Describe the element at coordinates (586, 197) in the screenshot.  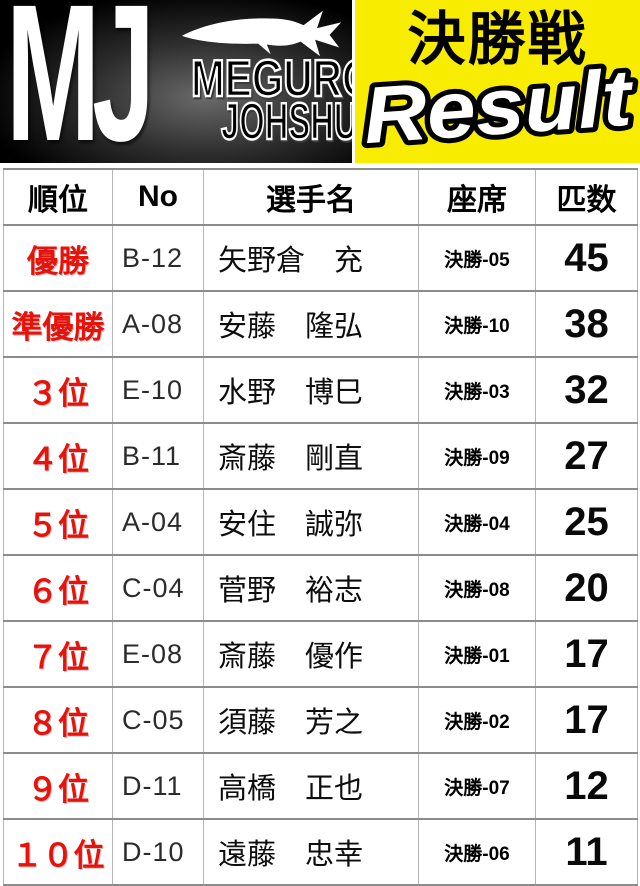
I see `header-count: 匹数` at that location.